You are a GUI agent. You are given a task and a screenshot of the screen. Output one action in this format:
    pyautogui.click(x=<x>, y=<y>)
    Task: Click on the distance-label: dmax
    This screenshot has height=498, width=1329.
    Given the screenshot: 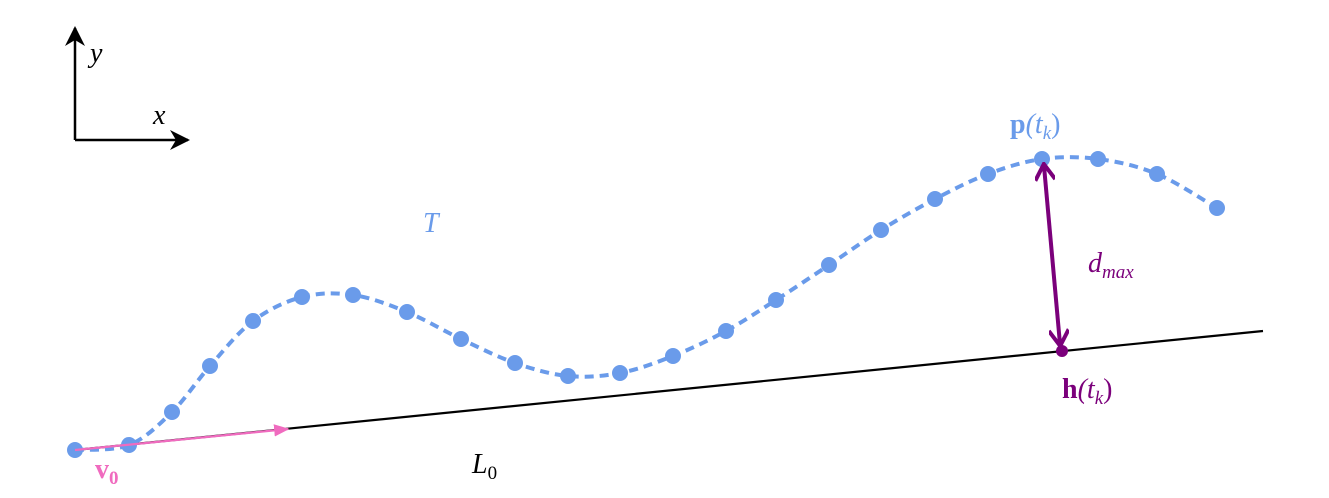 What is the action you would take?
    pyautogui.click(x=1111, y=265)
    